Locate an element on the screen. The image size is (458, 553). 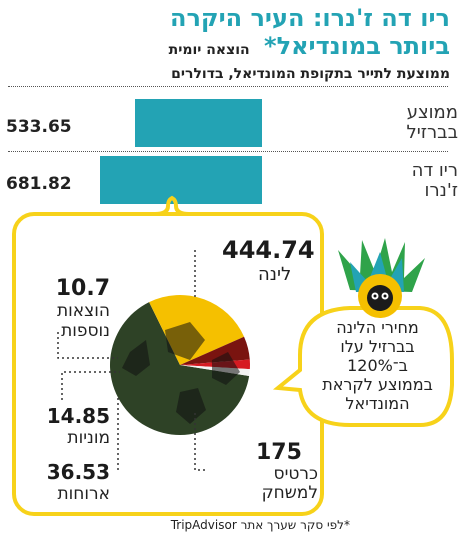
divider-top is located at coordinates (228, 86).